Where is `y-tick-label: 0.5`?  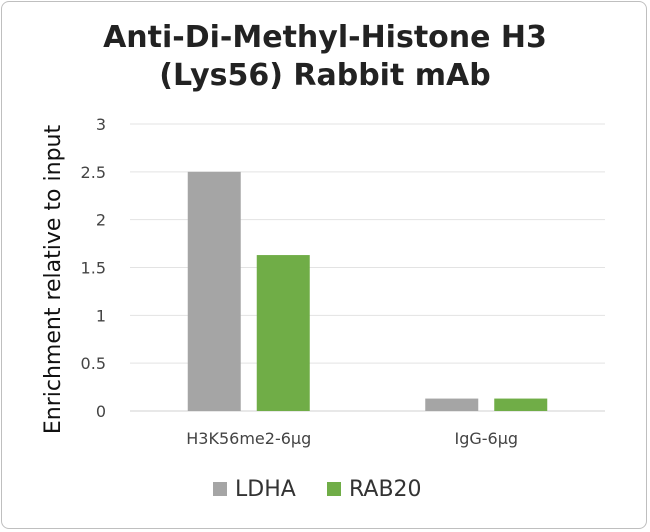 y-tick-label: 0.5 is located at coordinates (93, 363).